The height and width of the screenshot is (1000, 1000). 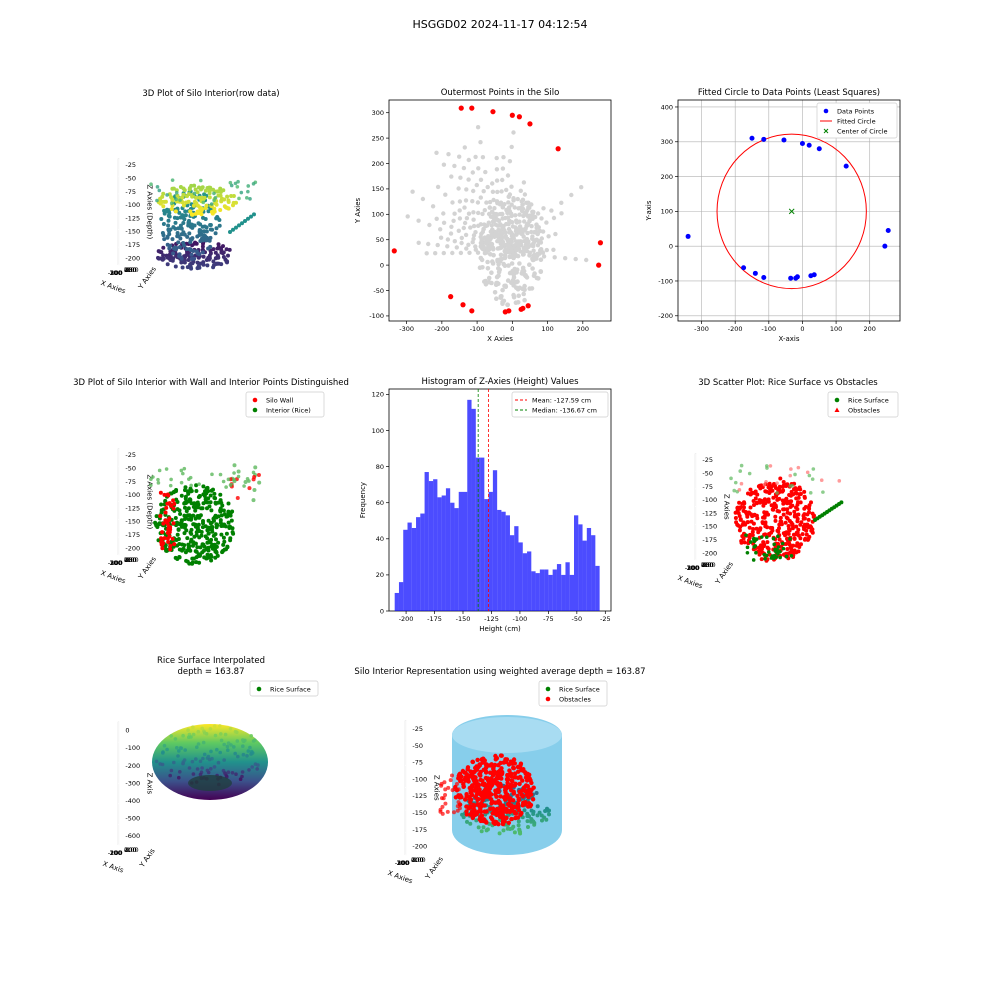 I want to click on y-tick-label: 150, so click(x=130, y=270).